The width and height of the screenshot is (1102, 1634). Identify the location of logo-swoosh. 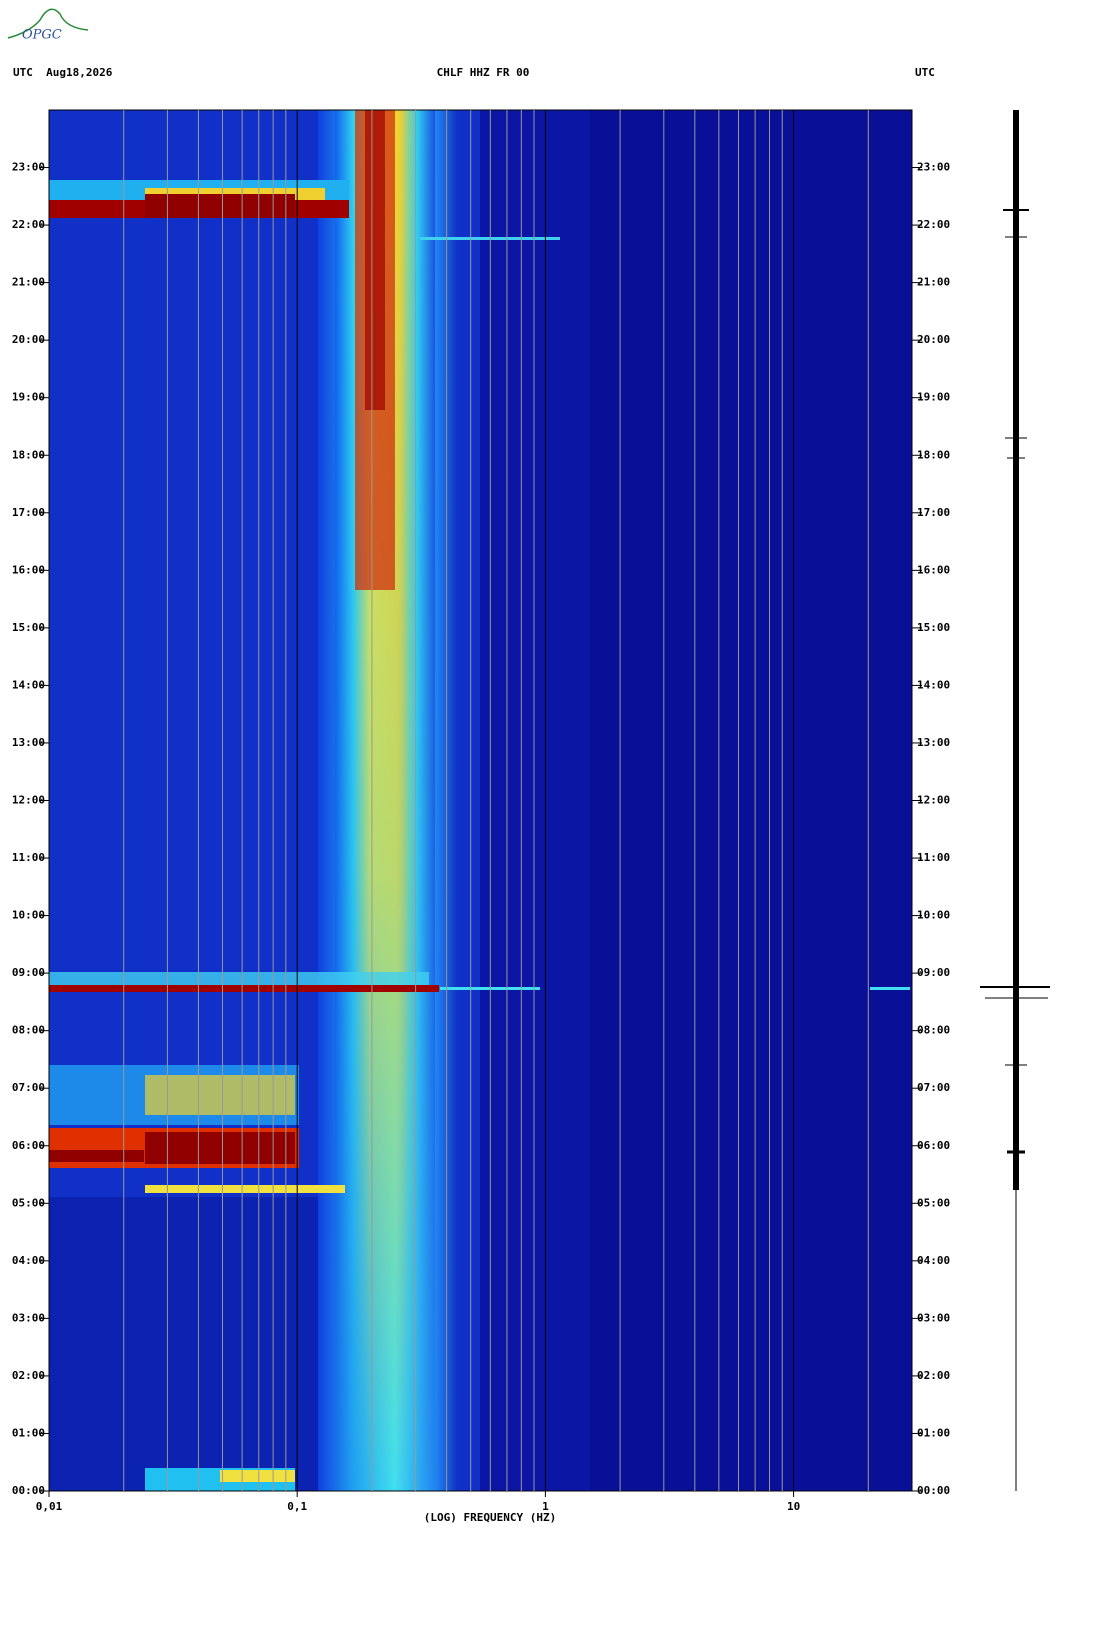
(48, 23).